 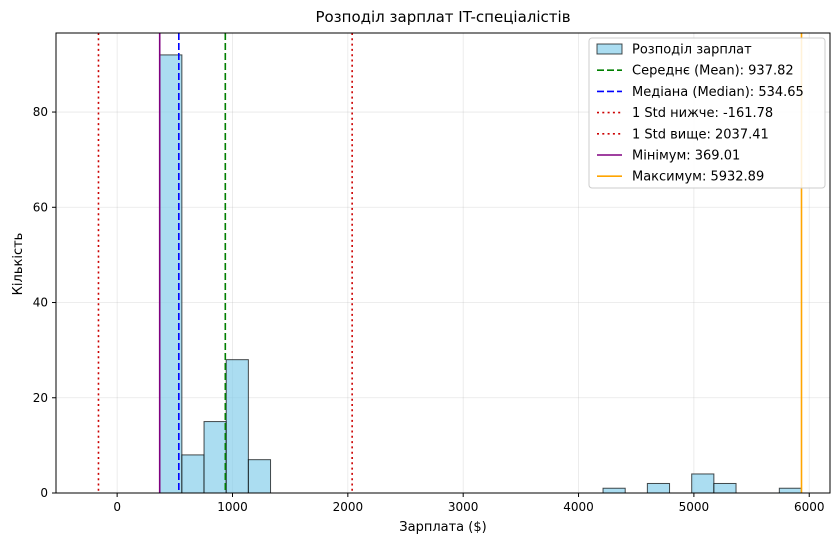 I want to click on x-tick-label: 0, so click(x=117, y=507).